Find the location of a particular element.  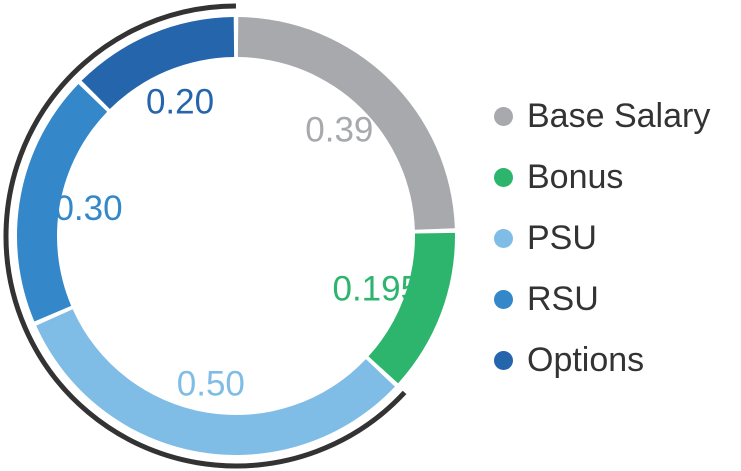

value-label-psu: 0.50 is located at coordinates (211, 383).